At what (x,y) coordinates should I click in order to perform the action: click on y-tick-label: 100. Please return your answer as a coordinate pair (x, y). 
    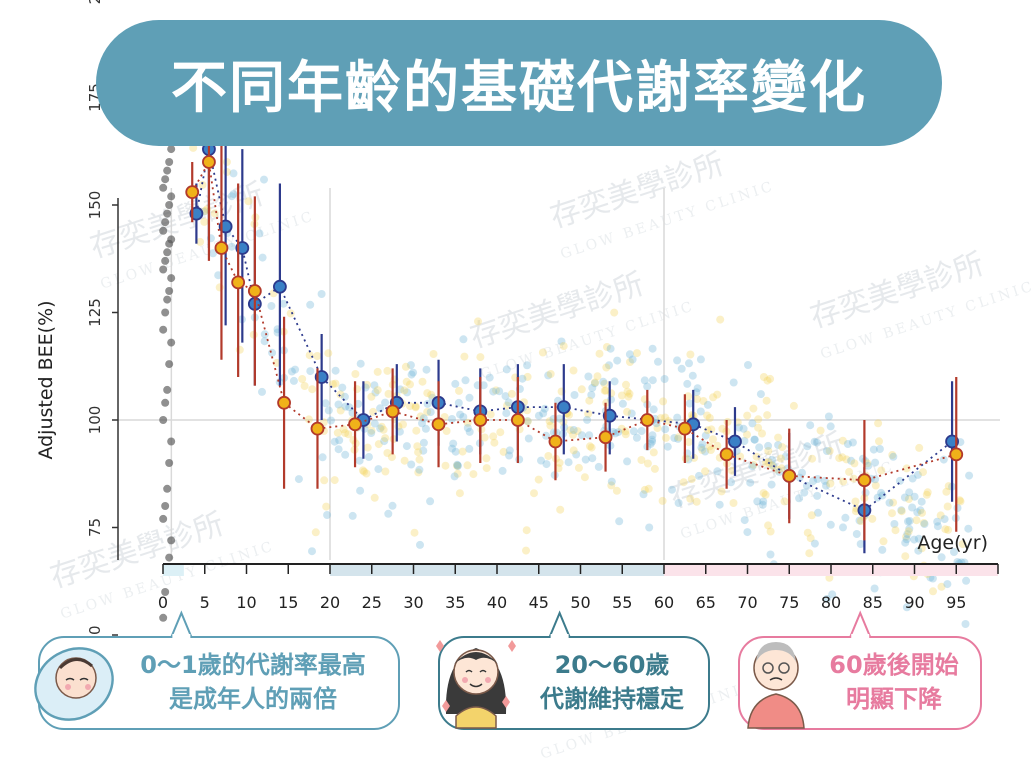
    Looking at the image, I should click on (95, 420).